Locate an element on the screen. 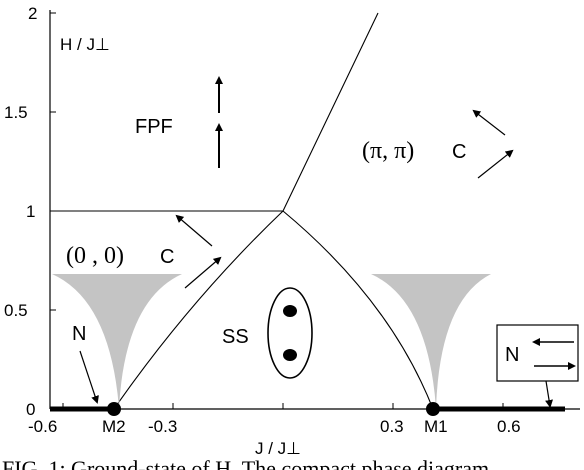 This screenshot has width=584, height=470. x-tick-label-0.3: 0.3 is located at coordinates (392, 426).